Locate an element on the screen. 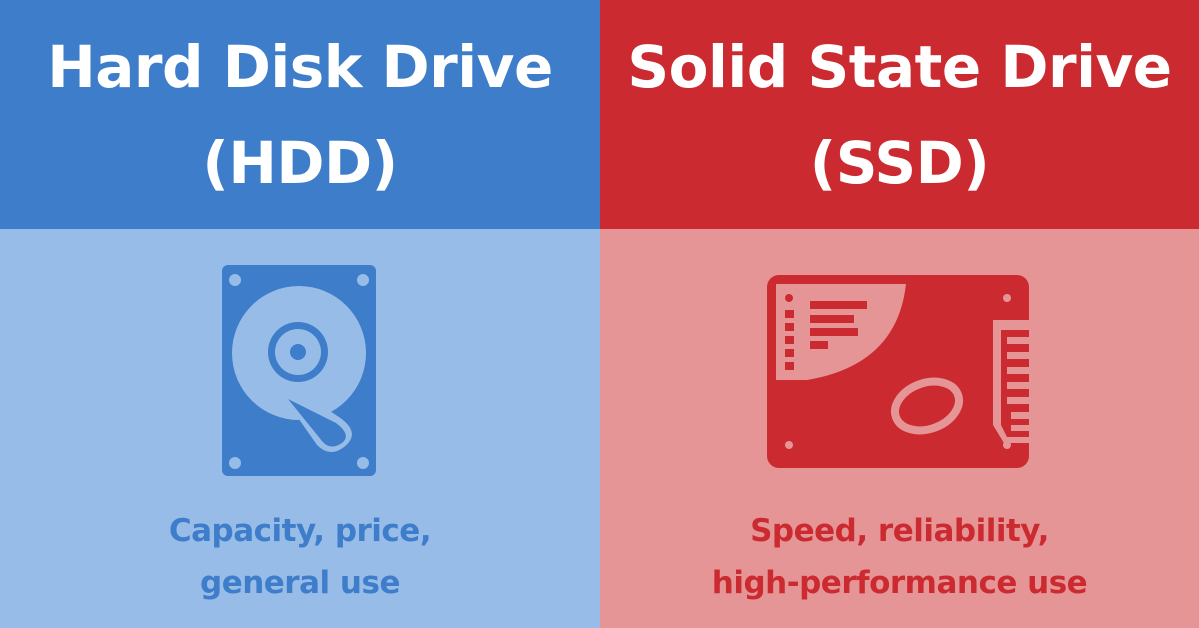 The width and height of the screenshot is (1199, 628). hard-disk-icon is located at coordinates (299, 370).